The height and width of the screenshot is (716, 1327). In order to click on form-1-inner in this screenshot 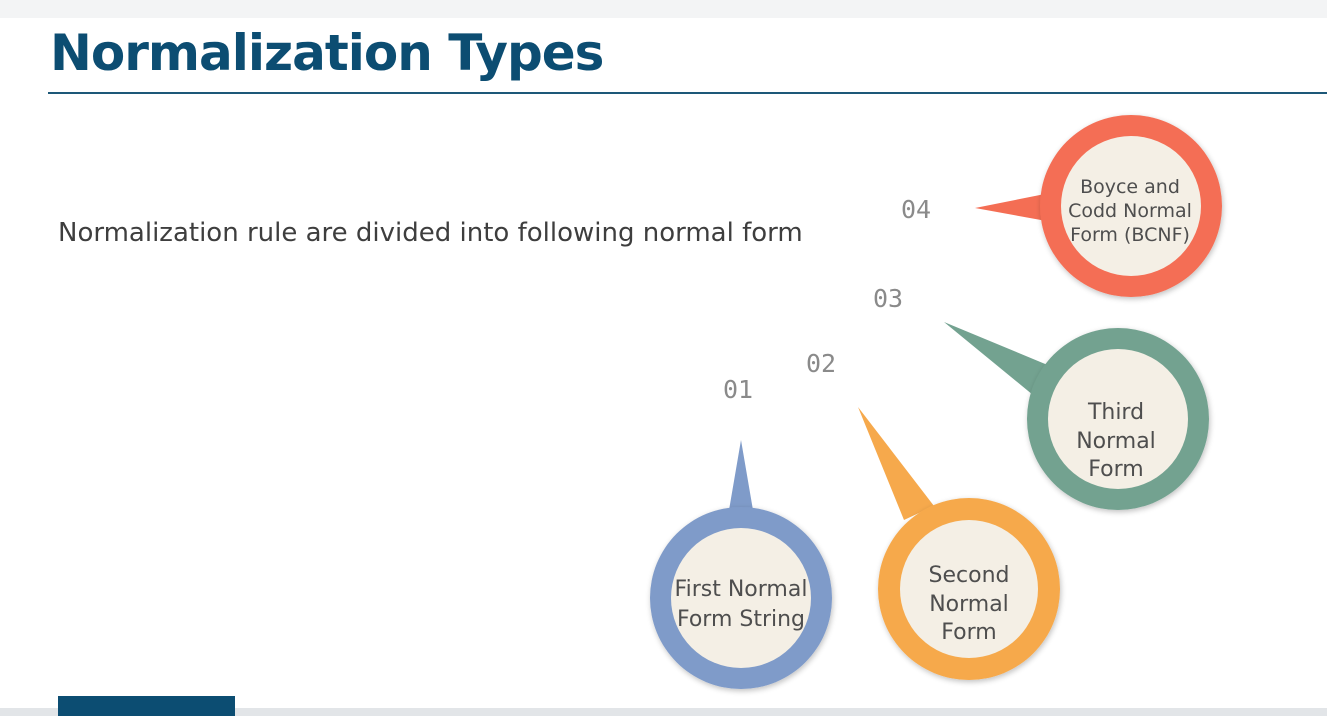, I will do `click(741, 598)`.